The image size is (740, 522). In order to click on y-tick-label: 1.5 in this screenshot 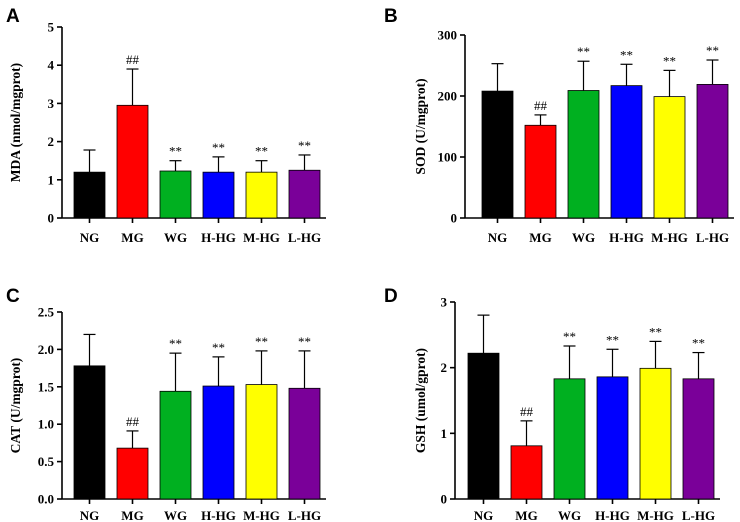, I will do `click(46, 386)`.